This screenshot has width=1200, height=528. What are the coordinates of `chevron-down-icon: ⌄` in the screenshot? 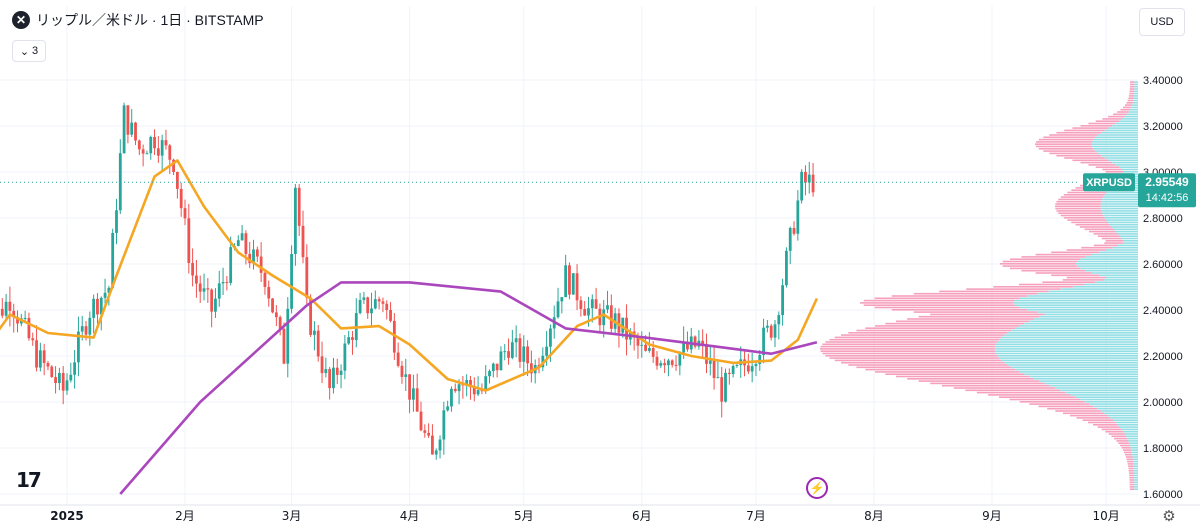 It's located at (24, 51).